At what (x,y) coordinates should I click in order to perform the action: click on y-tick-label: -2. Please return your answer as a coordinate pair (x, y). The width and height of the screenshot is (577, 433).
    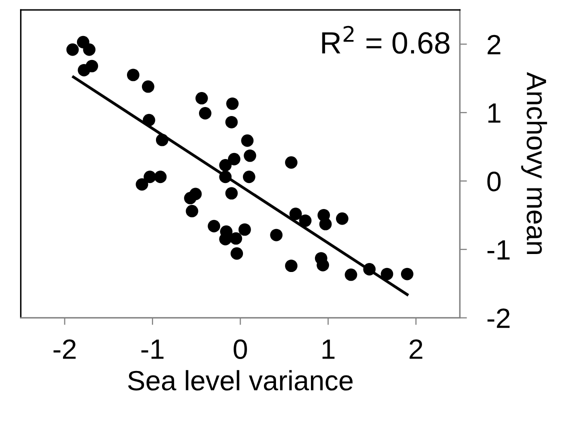
    Looking at the image, I should click on (498, 318).